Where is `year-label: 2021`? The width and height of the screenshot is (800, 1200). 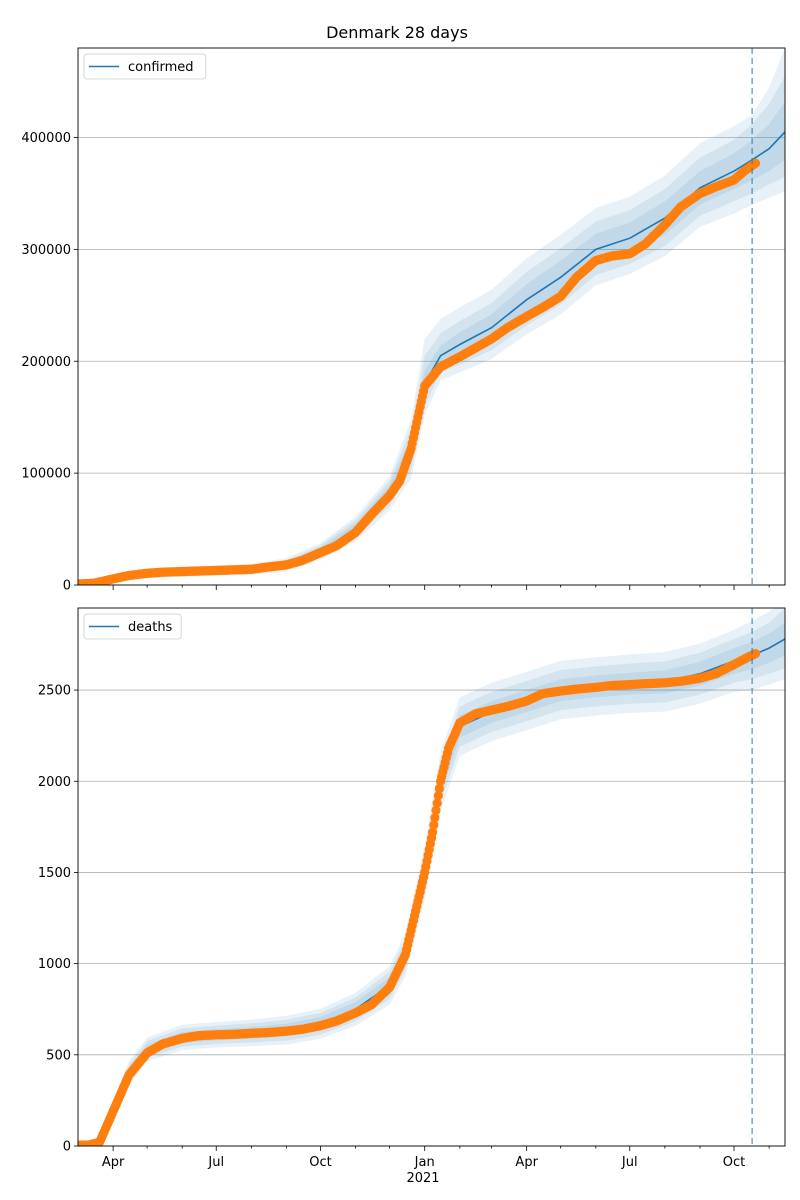 year-label: 2021 is located at coordinates (422, 1178).